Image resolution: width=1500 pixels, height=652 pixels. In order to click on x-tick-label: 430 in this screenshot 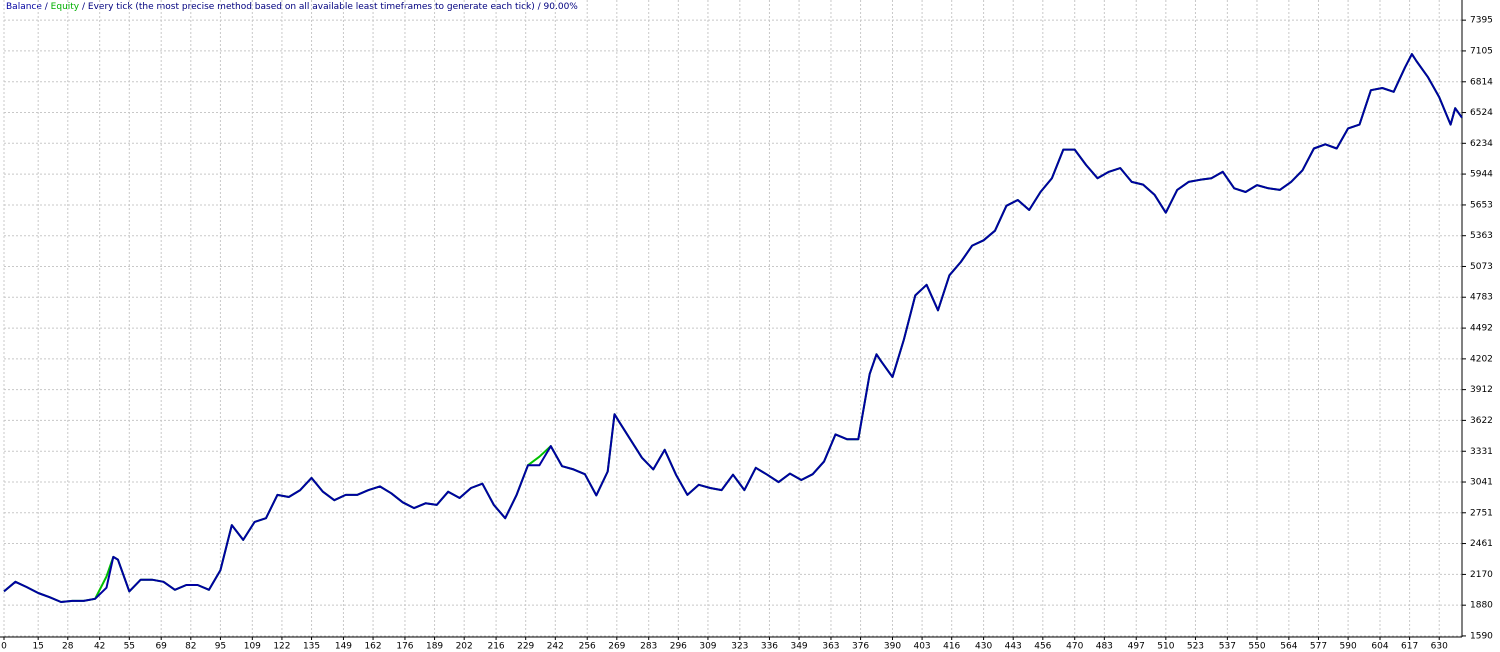, I will do `click(983, 647)`.